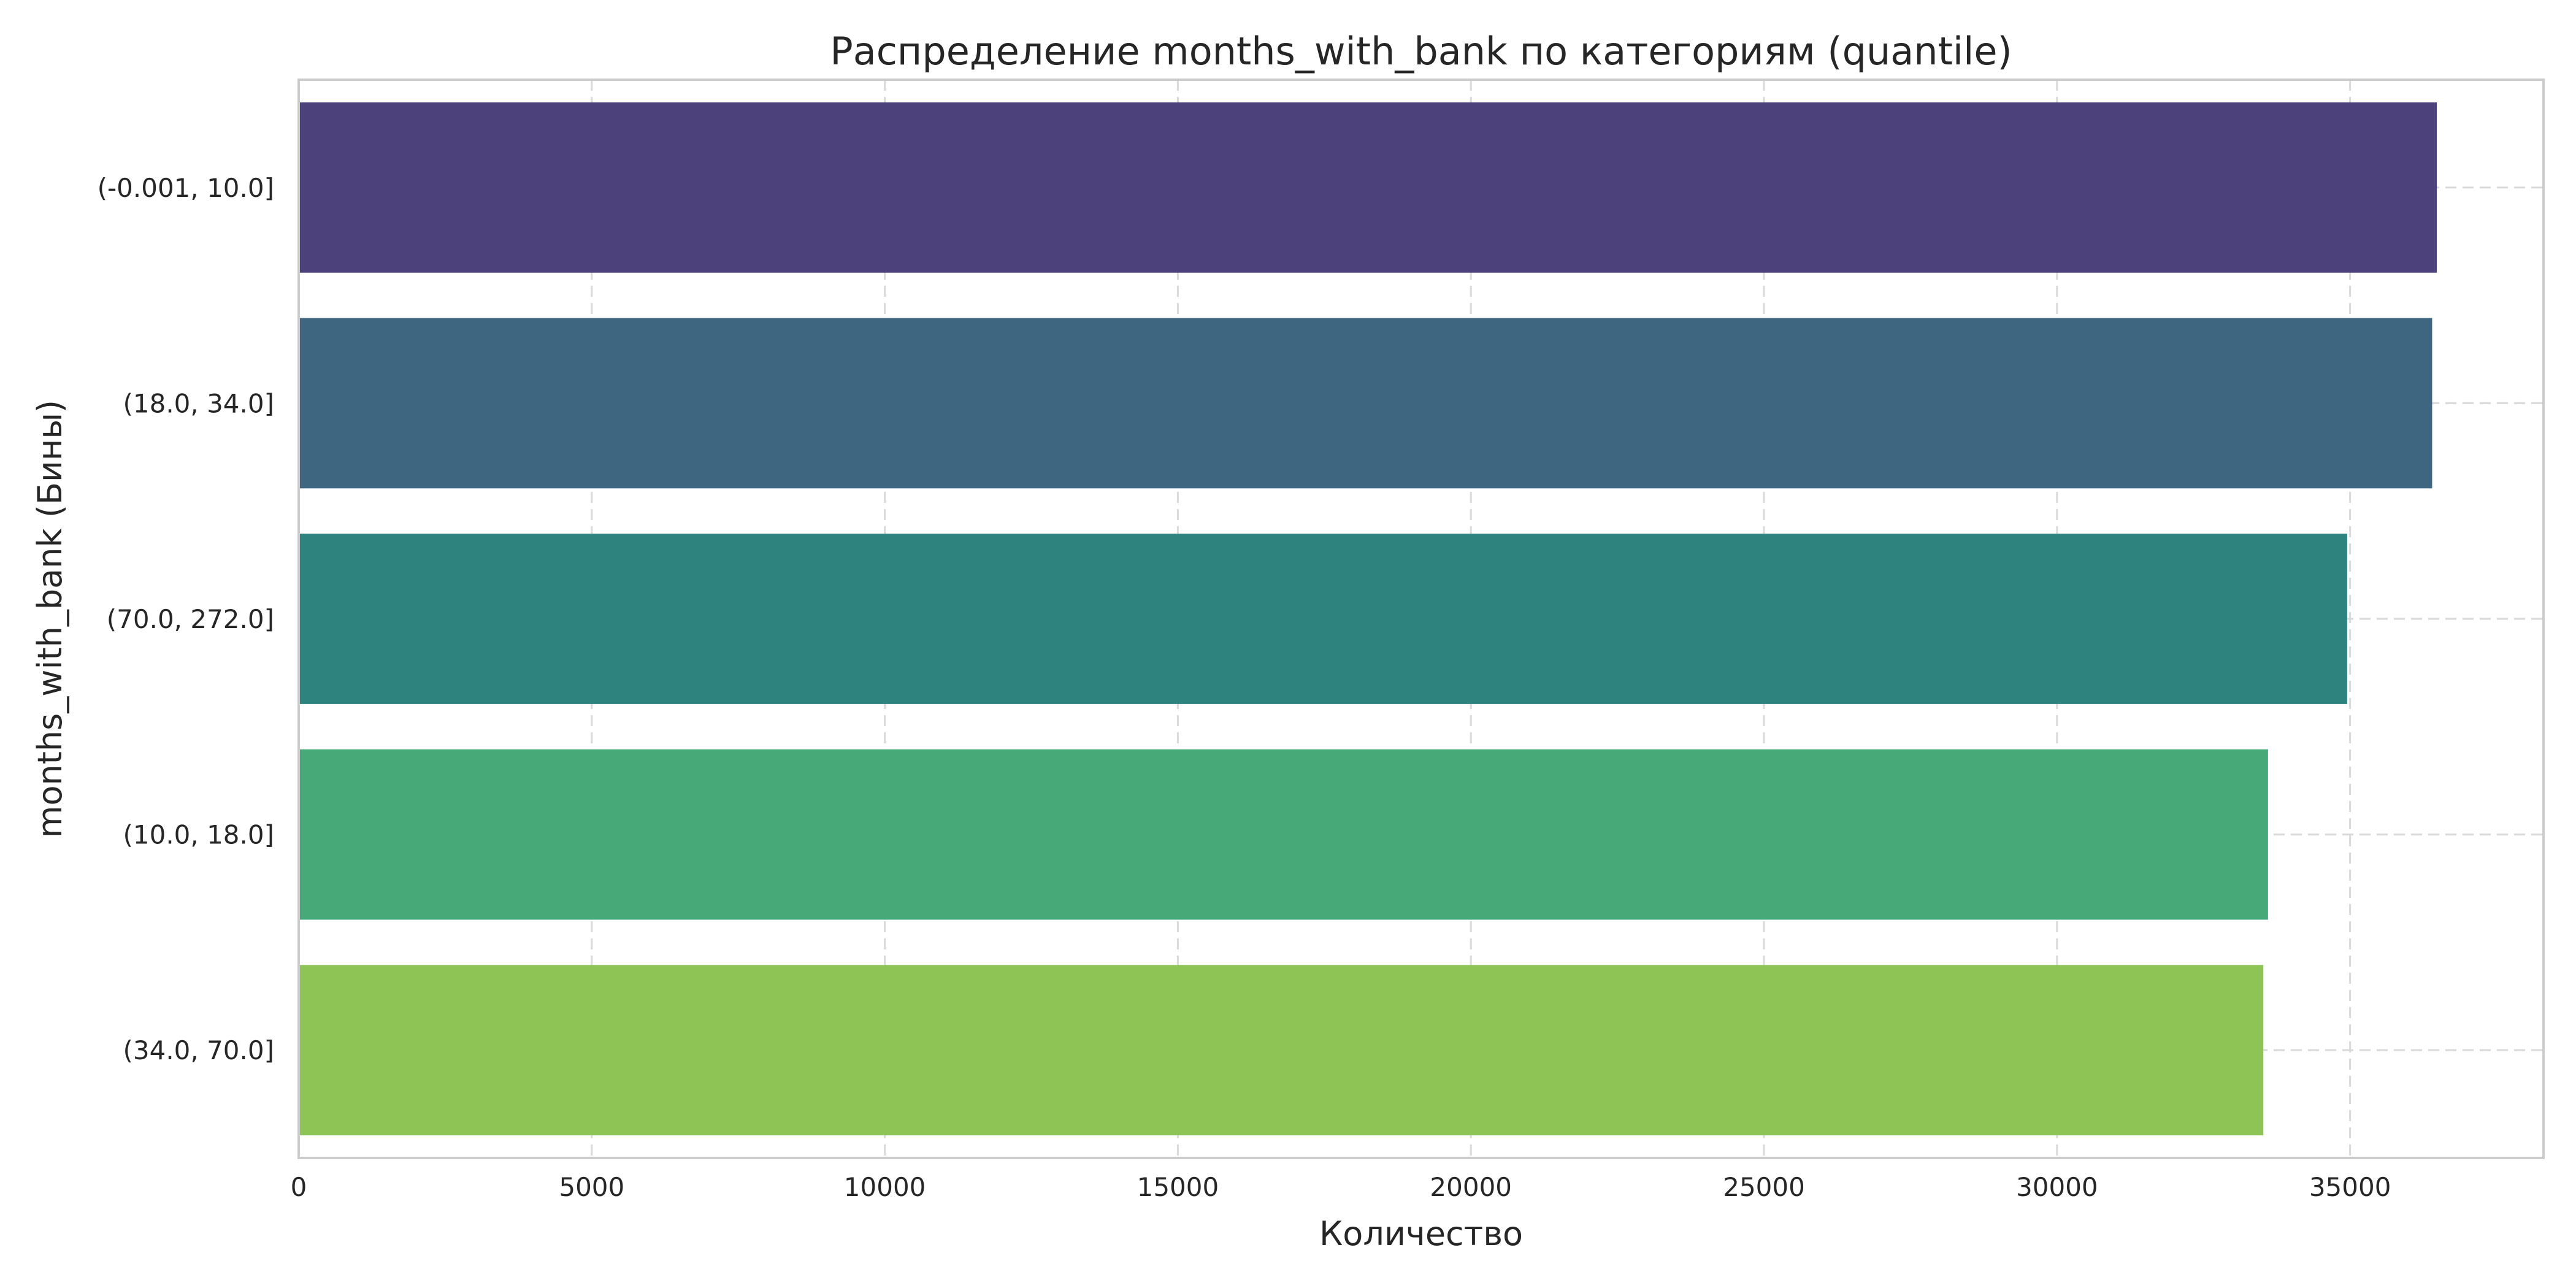  What do you see at coordinates (2350, 1187) in the screenshot?
I see `x-tick-label: 35000` at bounding box center [2350, 1187].